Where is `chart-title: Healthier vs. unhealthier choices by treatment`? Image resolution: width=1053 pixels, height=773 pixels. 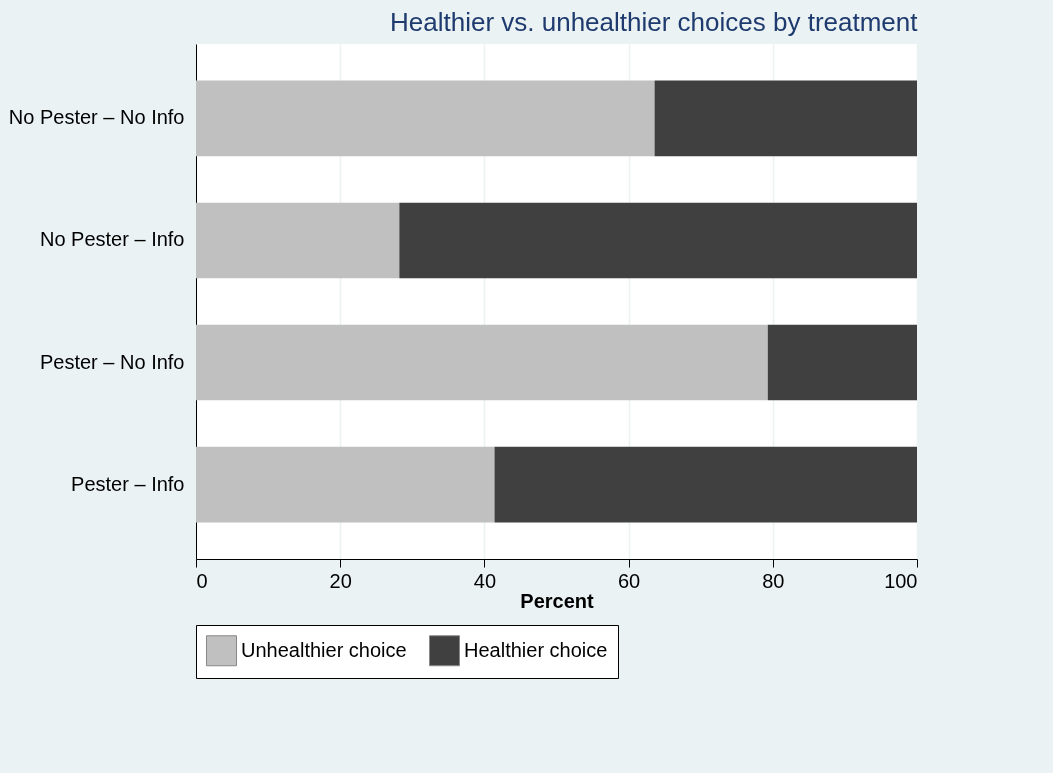
chart-title: Healthier vs. unhealthier choices by treatment is located at coordinates (654, 22).